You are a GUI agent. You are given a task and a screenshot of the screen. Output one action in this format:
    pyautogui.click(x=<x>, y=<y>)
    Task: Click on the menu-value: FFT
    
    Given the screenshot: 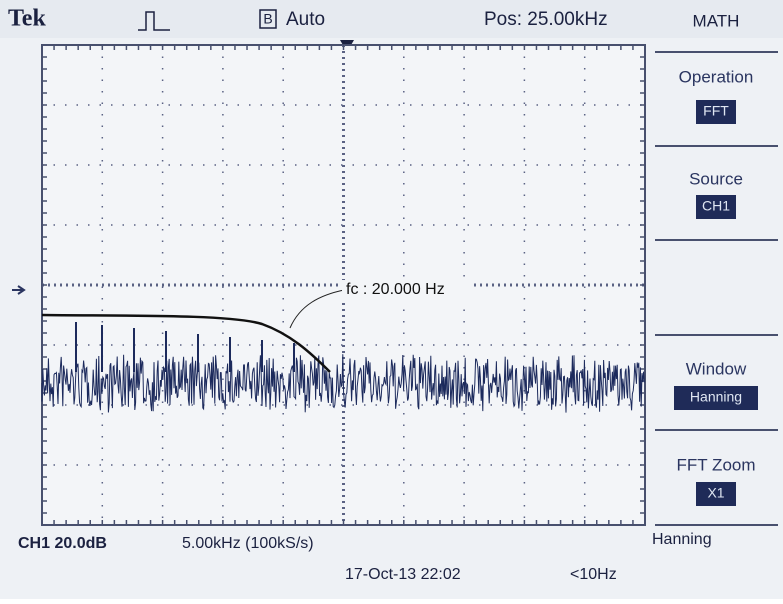 What is the action you would take?
    pyautogui.click(x=716, y=111)
    